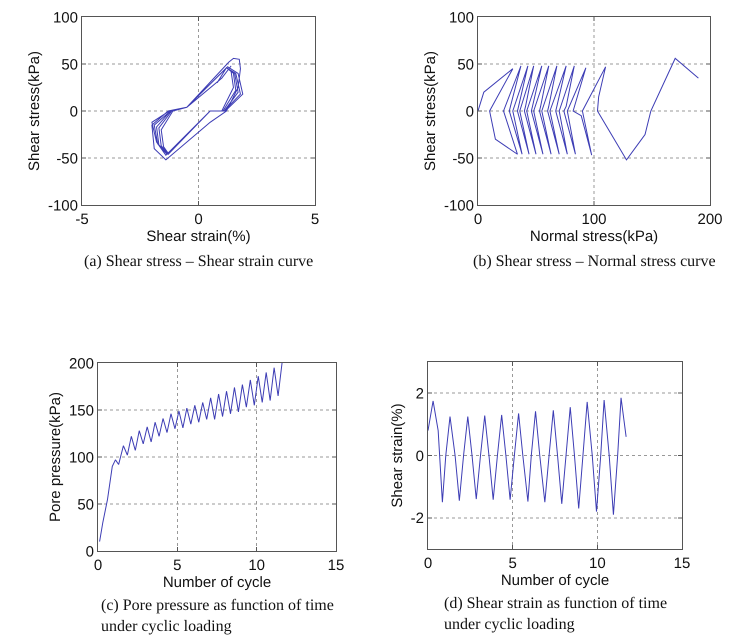 The width and height of the screenshot is (738, 640). What do you see at coordinates (55, 457) in the screenshot?
I see `y-axis-title: Pore pressure(kPa)` at bounding box center [55, 457].